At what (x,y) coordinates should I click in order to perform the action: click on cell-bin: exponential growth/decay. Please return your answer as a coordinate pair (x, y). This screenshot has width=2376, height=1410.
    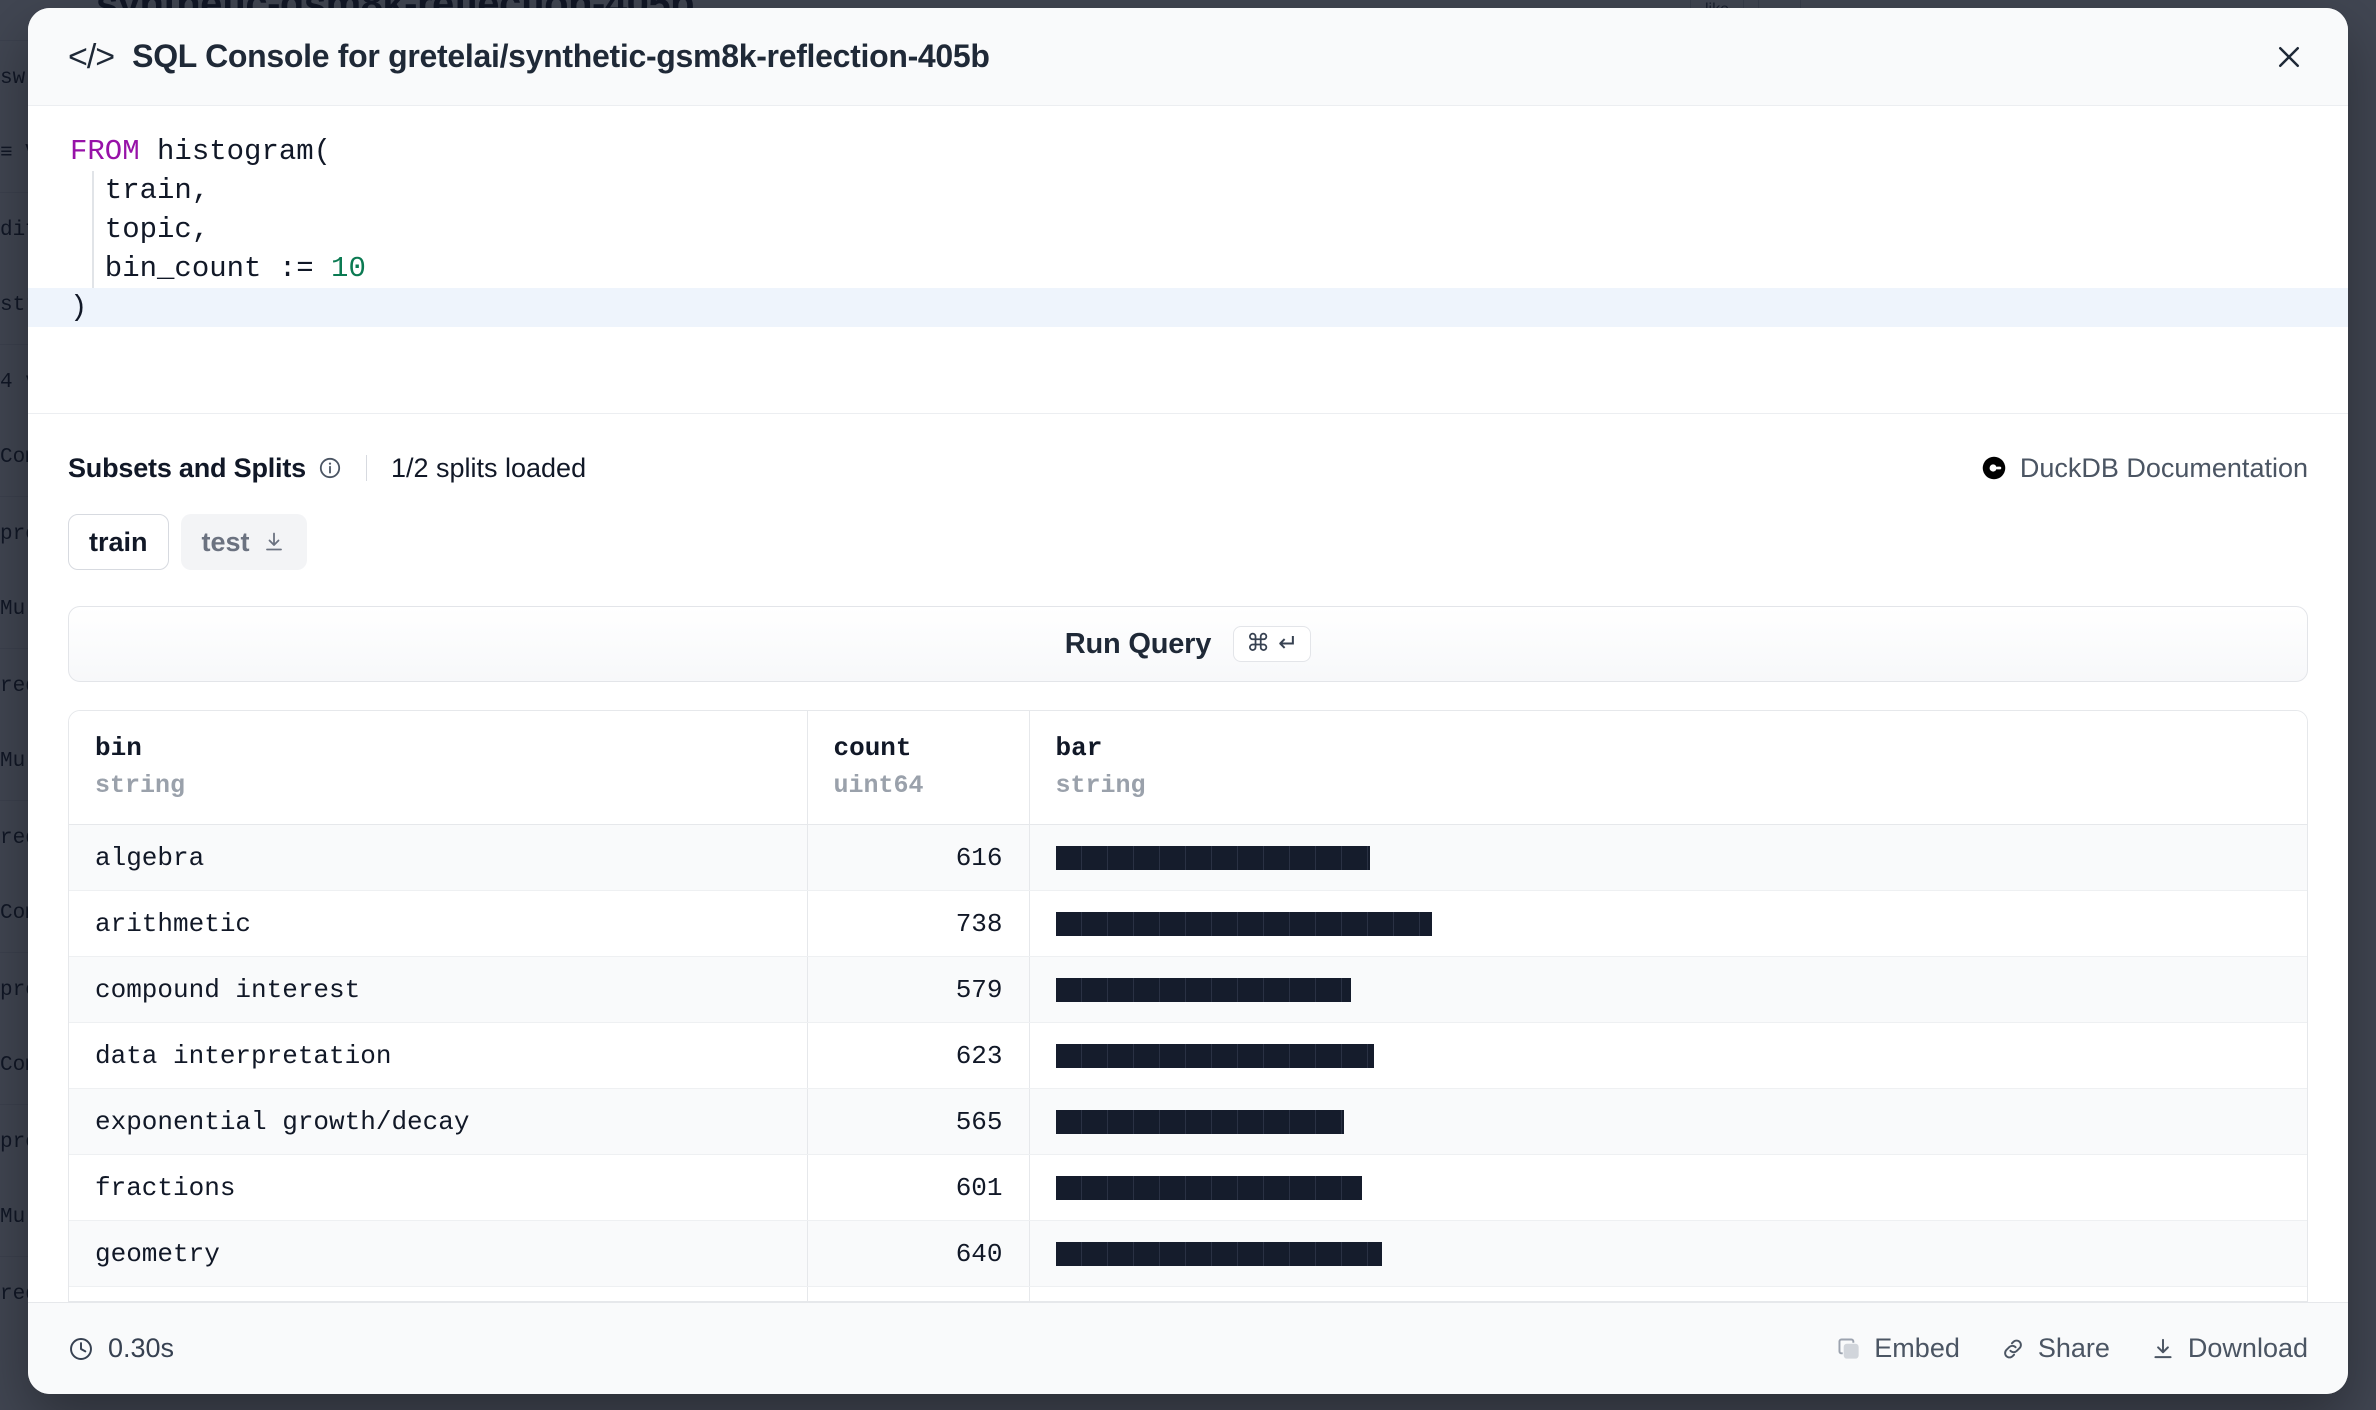
    Looking at the image, I should click on (438, 1121).